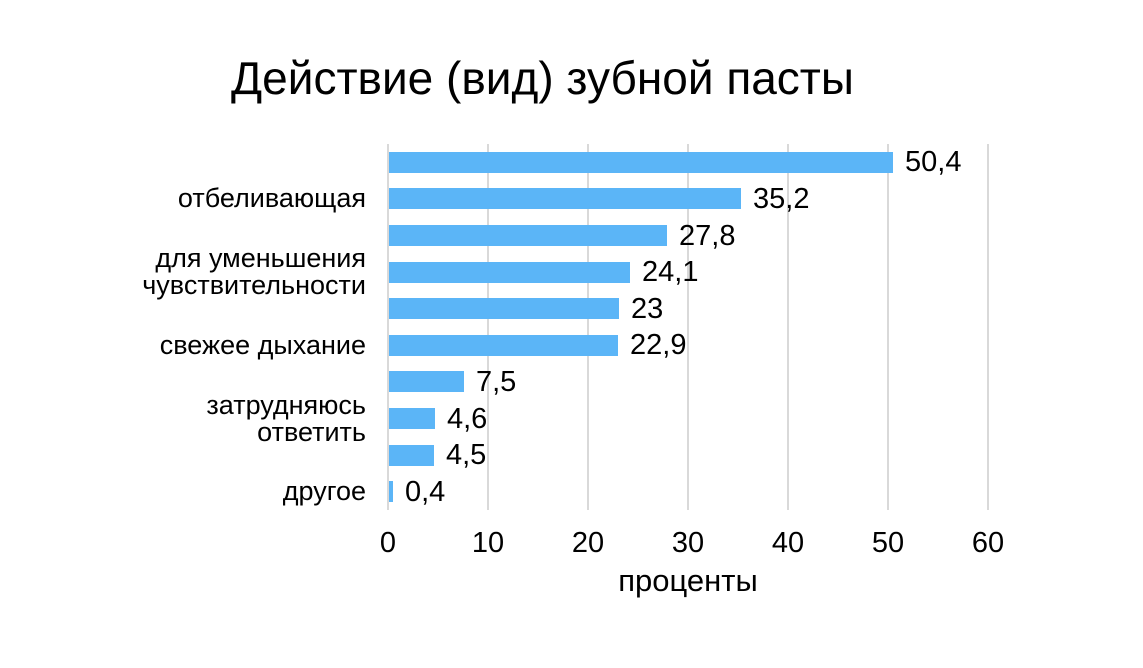 This screenshot has width=1143, height=668. What do you see at coordinates (933, 162) in the screenshot?
I see `bar-value-label: 50,4` at bounding box center [933, 162].